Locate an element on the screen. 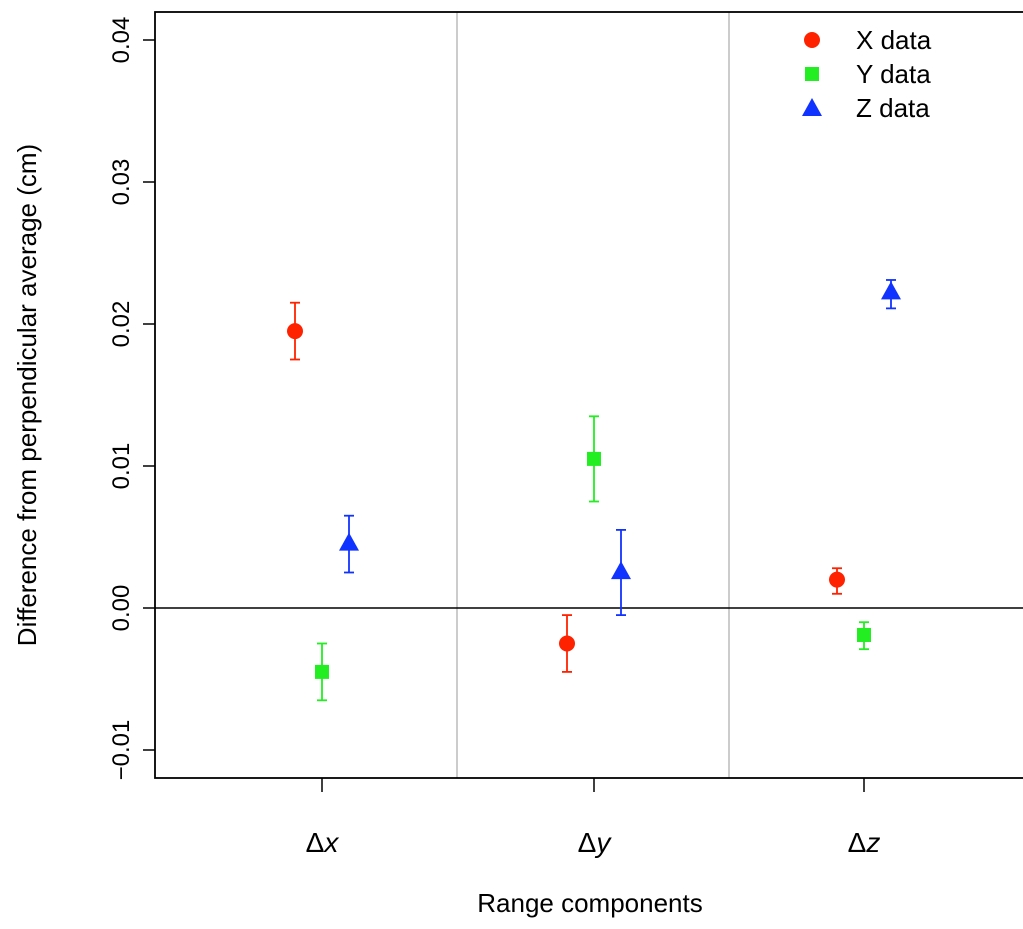  x-axis-title: Range components is located at coordinates (589, 903).